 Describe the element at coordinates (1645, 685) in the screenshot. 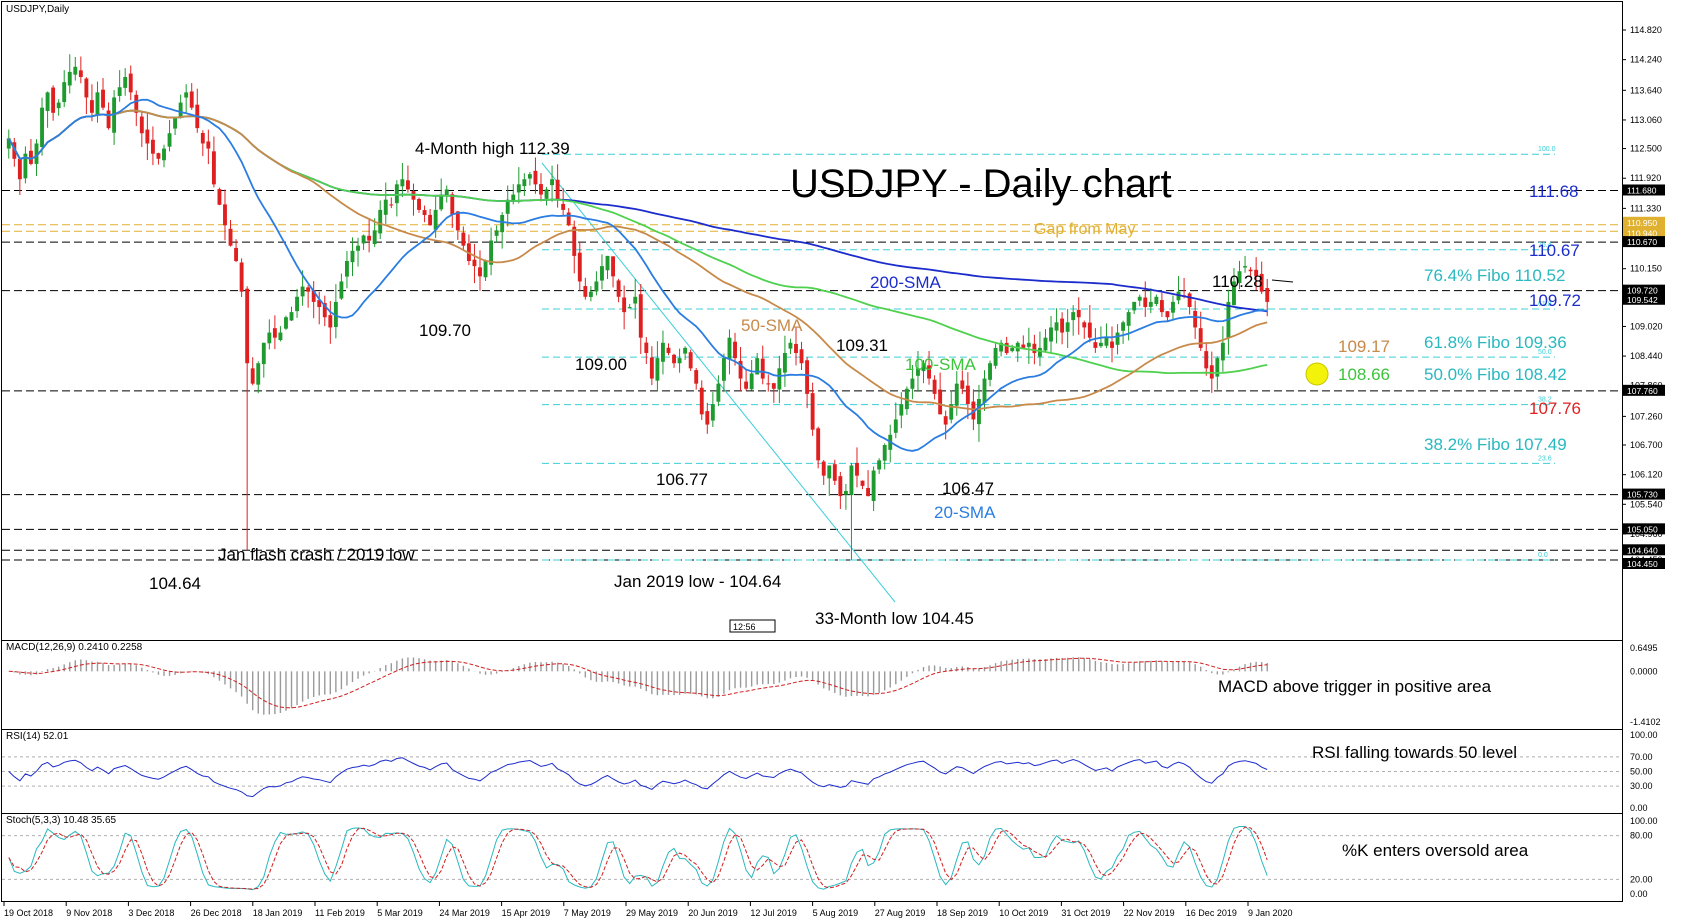

I see `macd-axis: 0.6495 0.0000 -1.4102` at that location.